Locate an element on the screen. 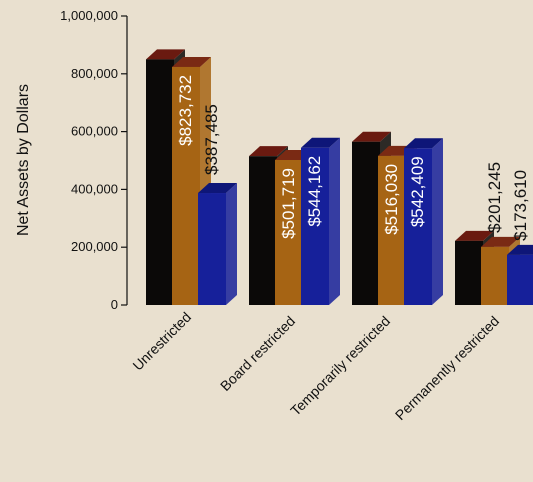 Image resolution: width=533 pixels, height=482 pixels. y-tick-label: 200,000 is located at coordinates (94, 246).